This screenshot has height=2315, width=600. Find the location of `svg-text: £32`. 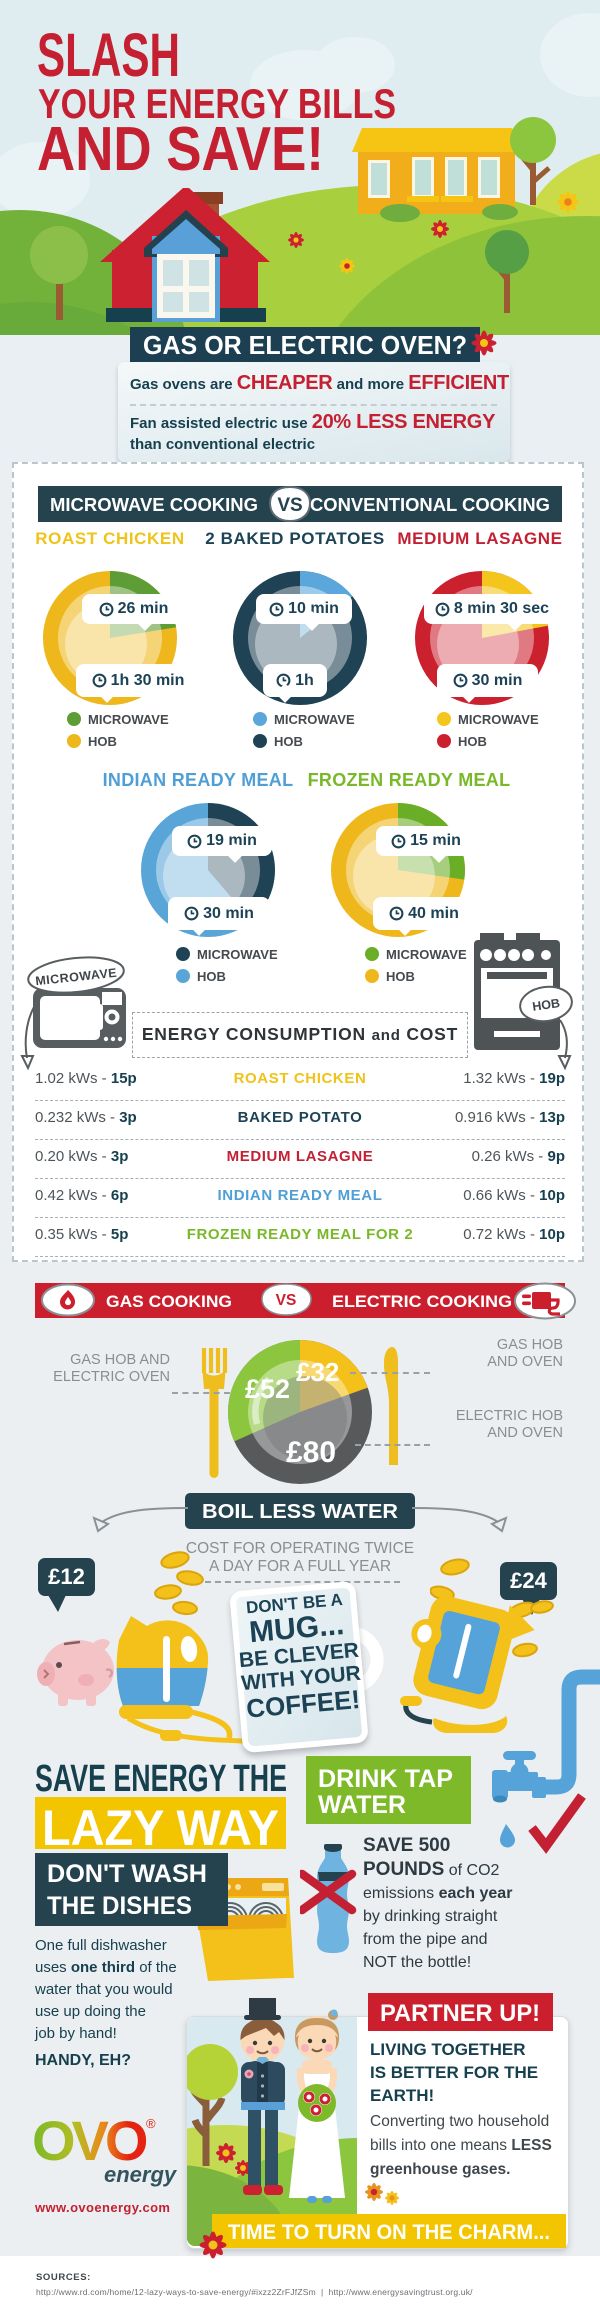

svg-text: £32 is located at coordinates (317, 1372).